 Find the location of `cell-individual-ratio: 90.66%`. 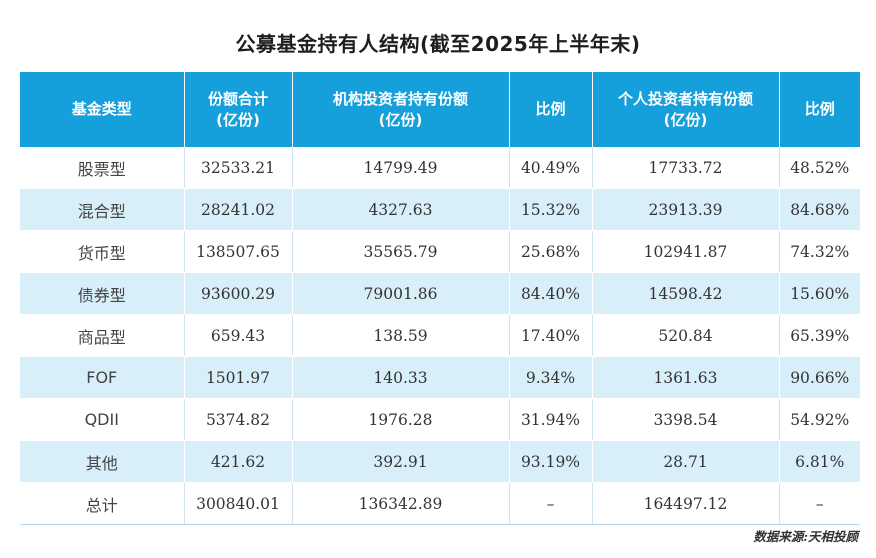

cell-individual-ratio: 90.66% is located at coordinates (819, 377).